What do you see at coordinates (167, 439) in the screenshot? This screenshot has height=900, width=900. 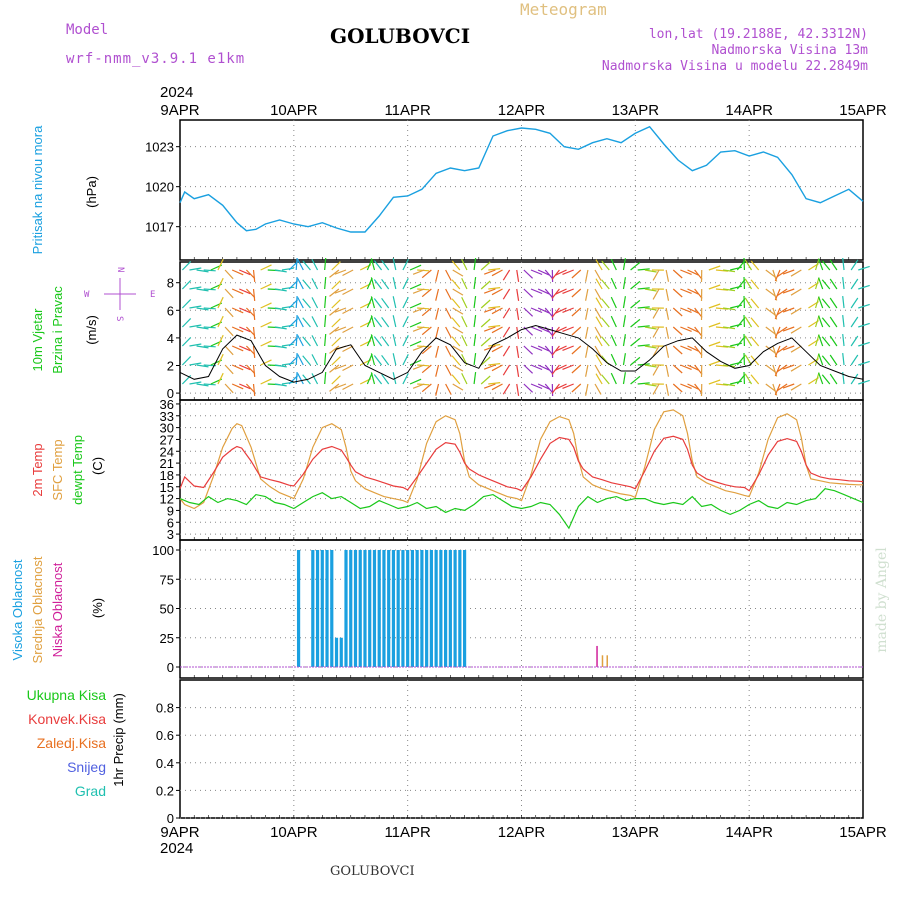 I see `y-tick-label: 27` at bounding box center [167, 439].